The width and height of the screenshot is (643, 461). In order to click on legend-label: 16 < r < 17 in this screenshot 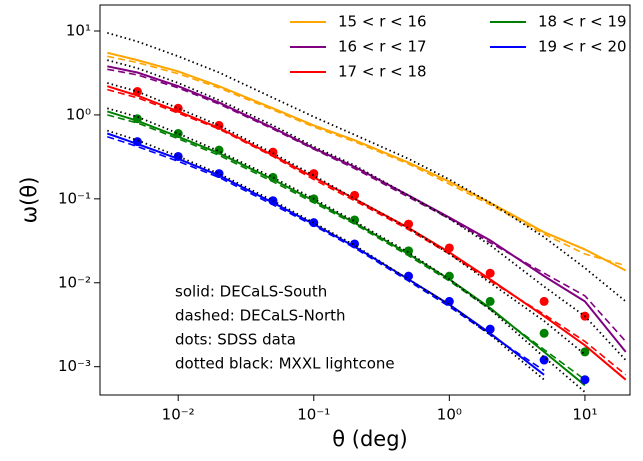, I will do `click(382, 47)`.